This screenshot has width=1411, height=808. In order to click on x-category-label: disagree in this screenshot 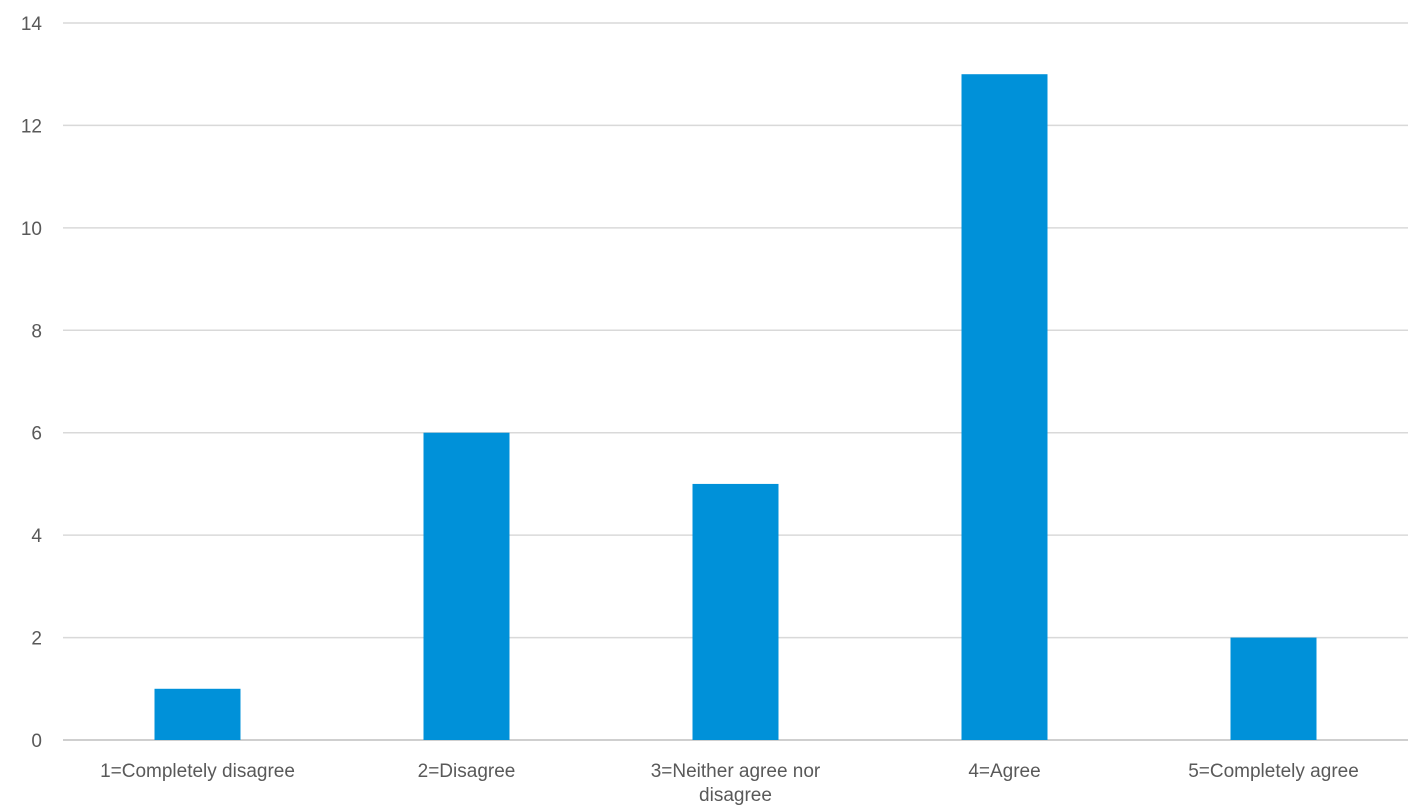, I will do `click(735, 795)`.